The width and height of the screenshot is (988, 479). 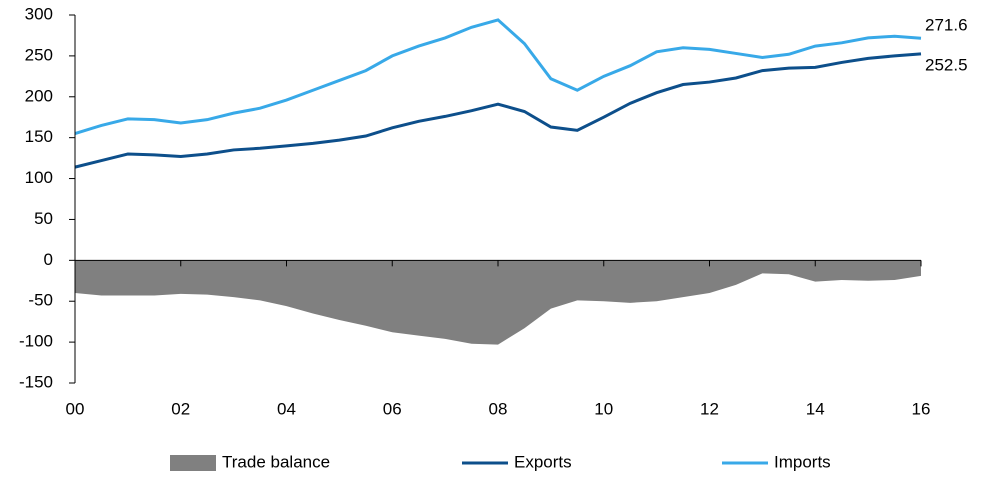 I want to click on y-tick-label: 200, so click(x=39, y=95).